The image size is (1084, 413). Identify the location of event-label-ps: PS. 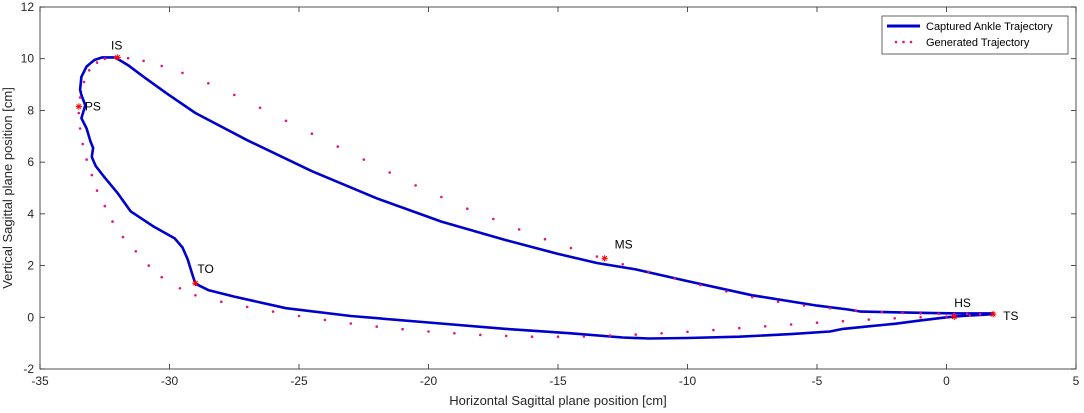
(93, 107).